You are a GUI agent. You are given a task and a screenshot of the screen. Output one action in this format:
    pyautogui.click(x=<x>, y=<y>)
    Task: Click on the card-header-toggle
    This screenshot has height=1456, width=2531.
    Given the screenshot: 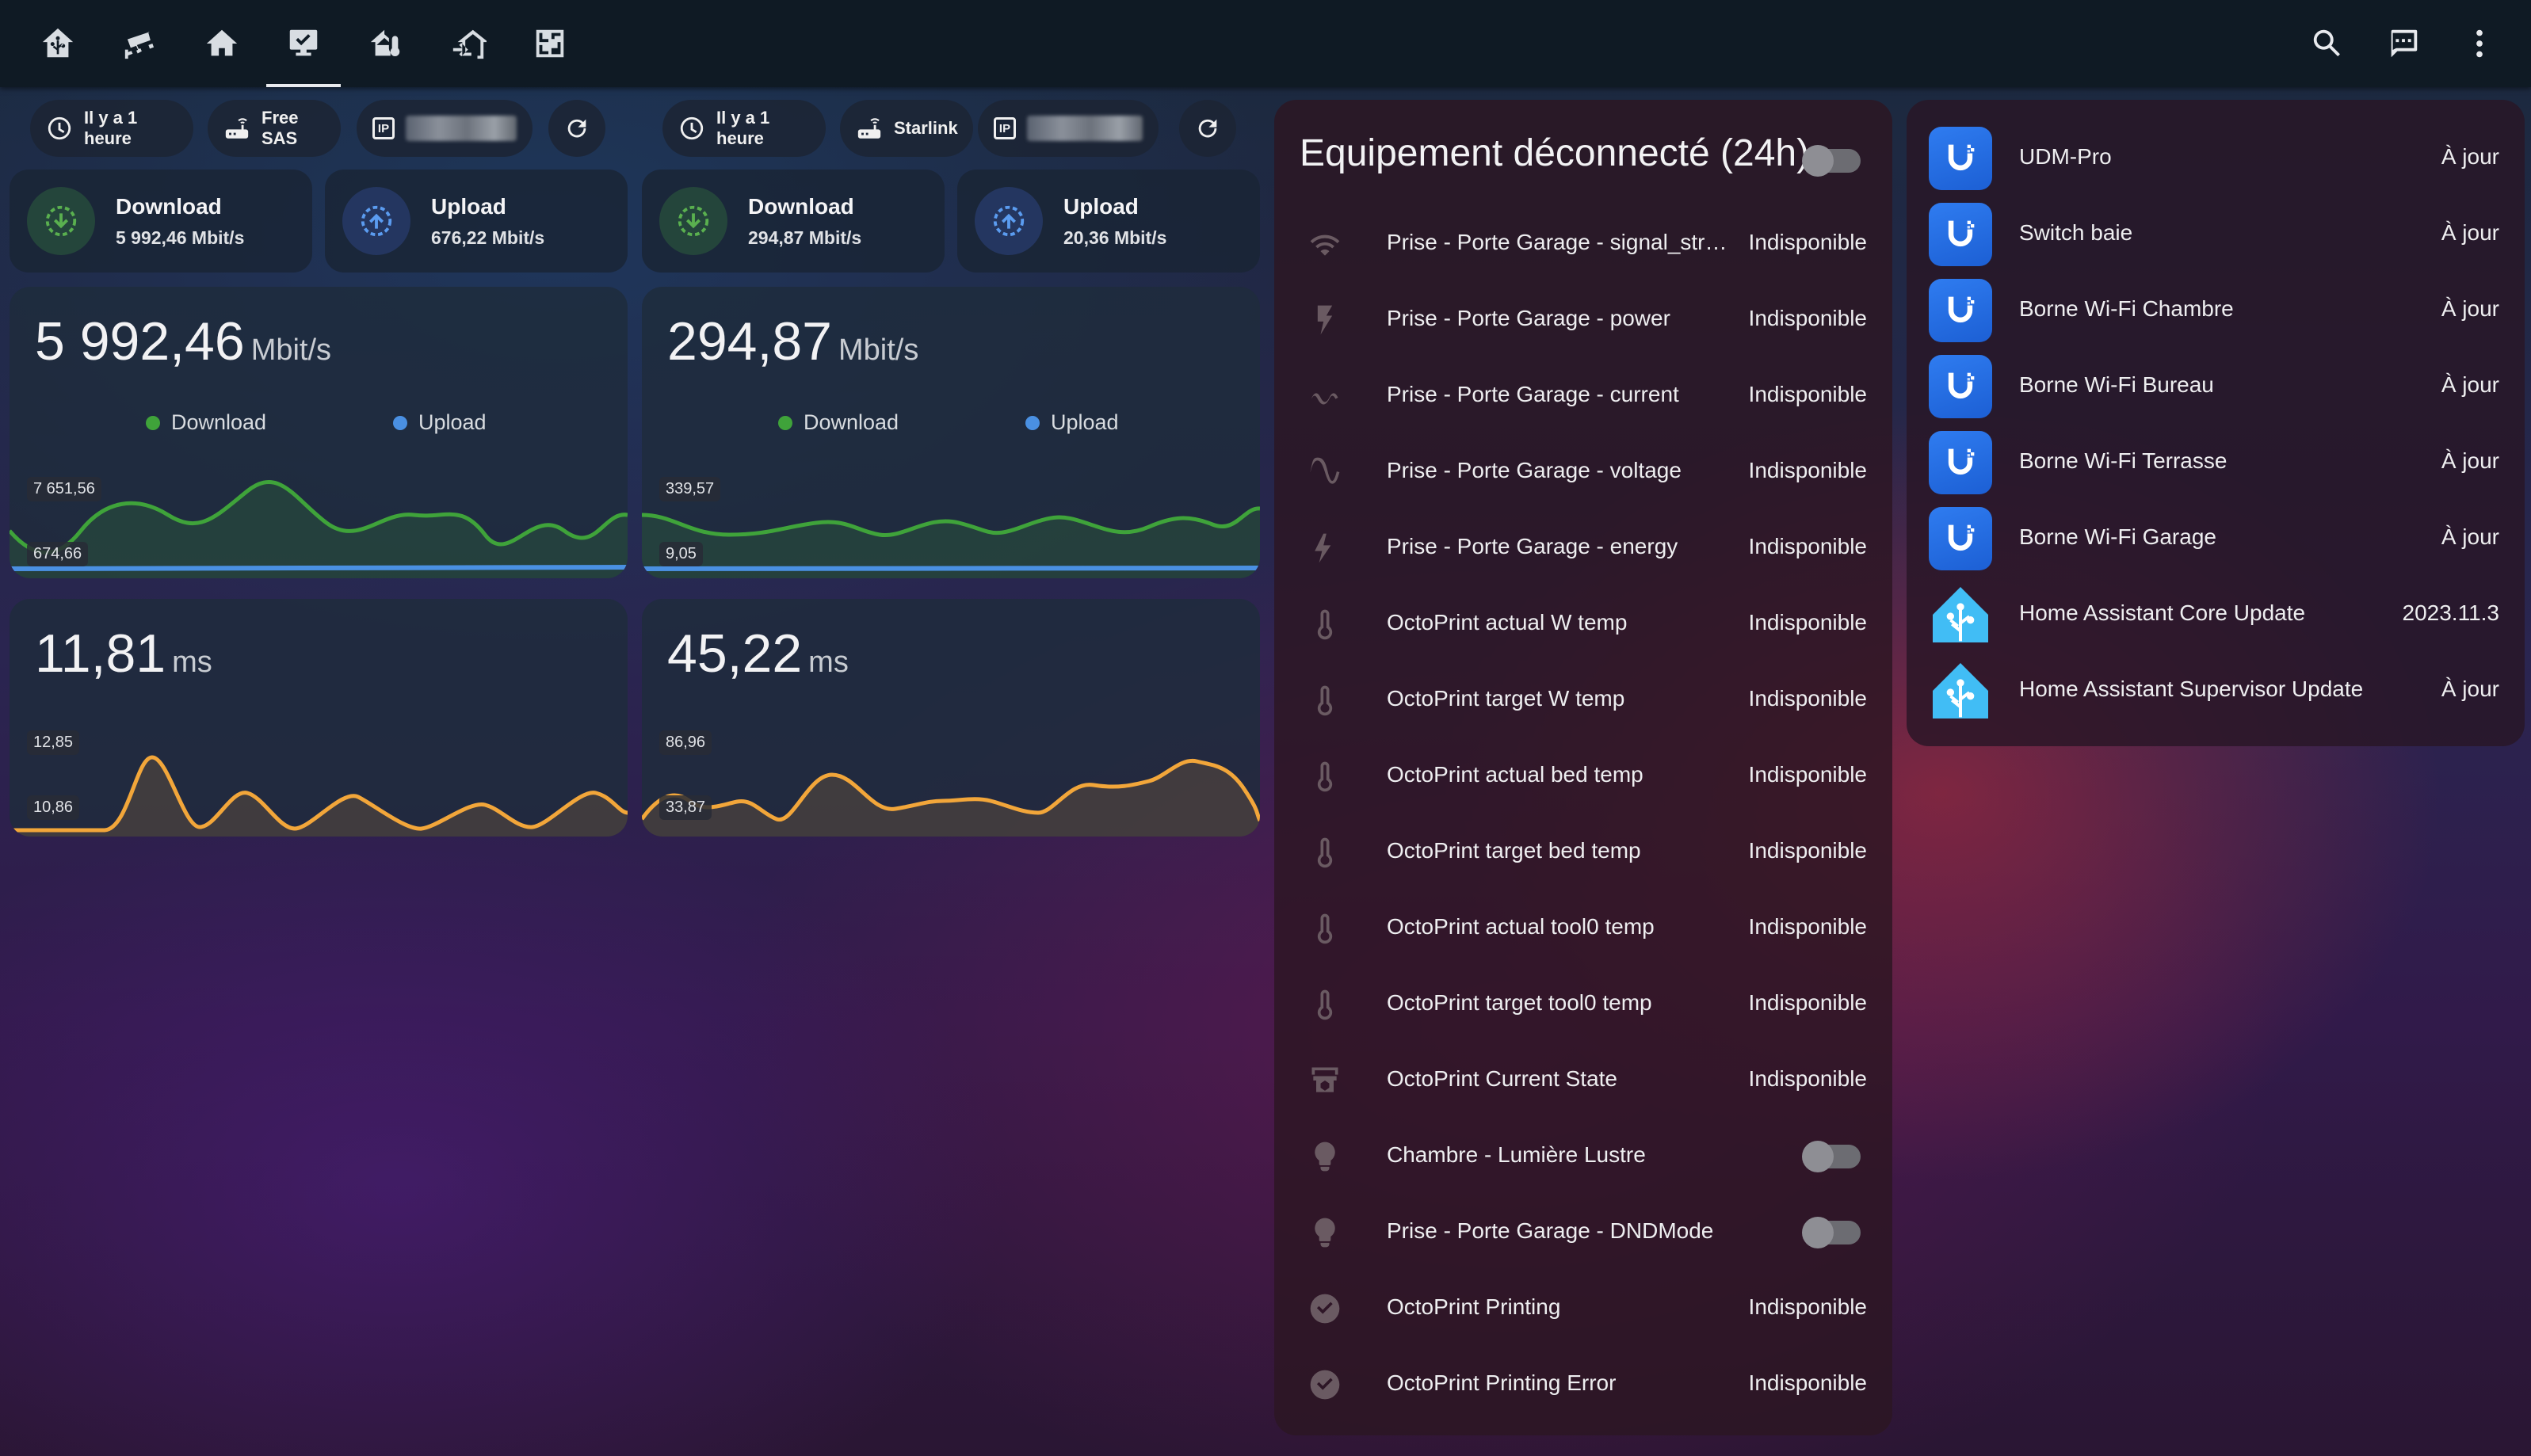 What is the action you would take?
    pyautogui.click(x=1831, y=161)
    